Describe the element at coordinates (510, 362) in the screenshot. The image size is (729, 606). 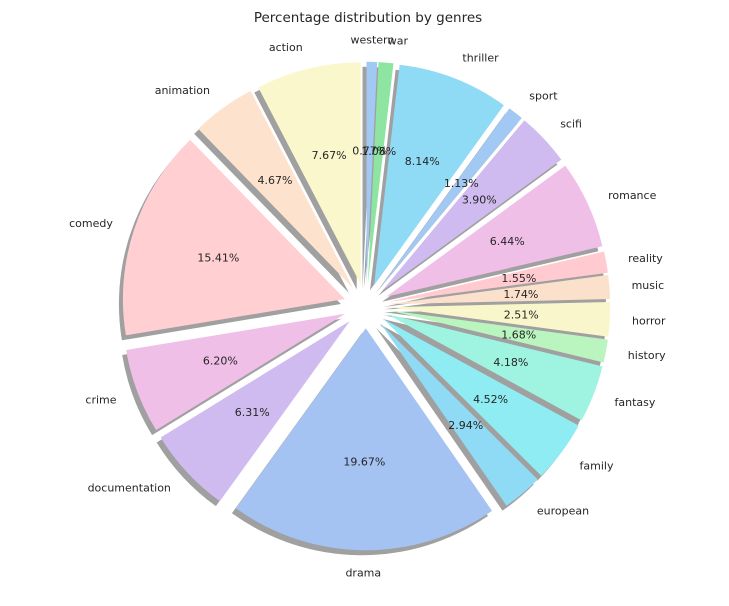
I see `slice-percent-fantasy: 4.18%` at that location.